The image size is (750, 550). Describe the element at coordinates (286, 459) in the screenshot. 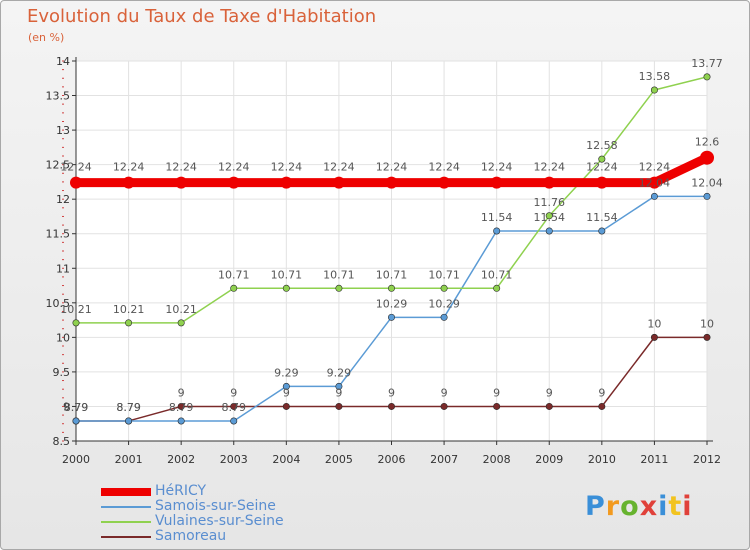

I see `x-tick-label: 2004` at that location.